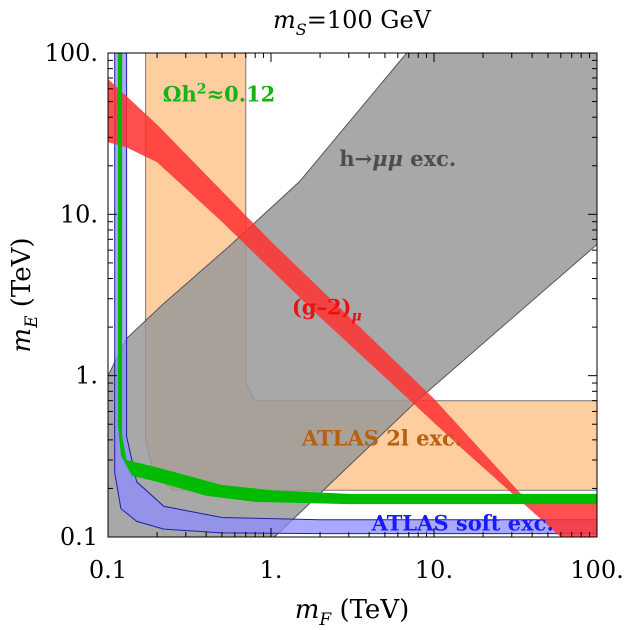 This screenshot has width=625, height=630. What do you see at coordinates (352, 22) in the screenshot?
I see `chart-title: mS=100 GeV` at bounding box center [352, 22].